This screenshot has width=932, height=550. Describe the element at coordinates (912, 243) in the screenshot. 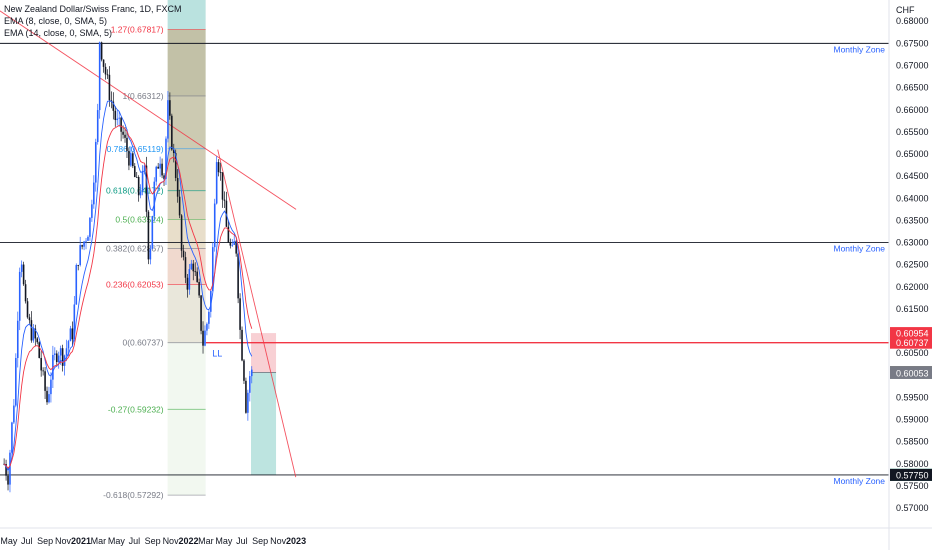

I see `y-tick-label: 0.63000` at that location.